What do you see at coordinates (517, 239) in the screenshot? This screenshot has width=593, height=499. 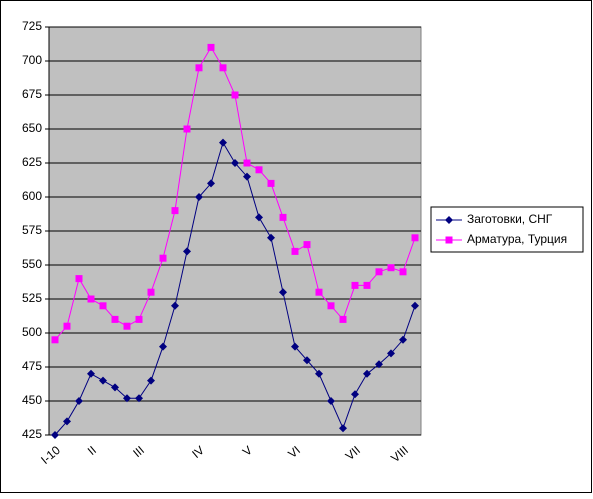 I see `legend-label: Арматура, Турция` at bounding box center [517, 239].